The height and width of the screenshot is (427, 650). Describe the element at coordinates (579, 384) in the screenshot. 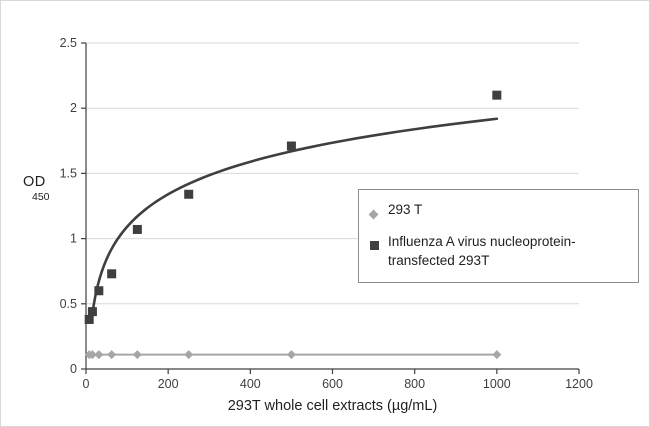

I see `x-tick-label: 1200` at that location.